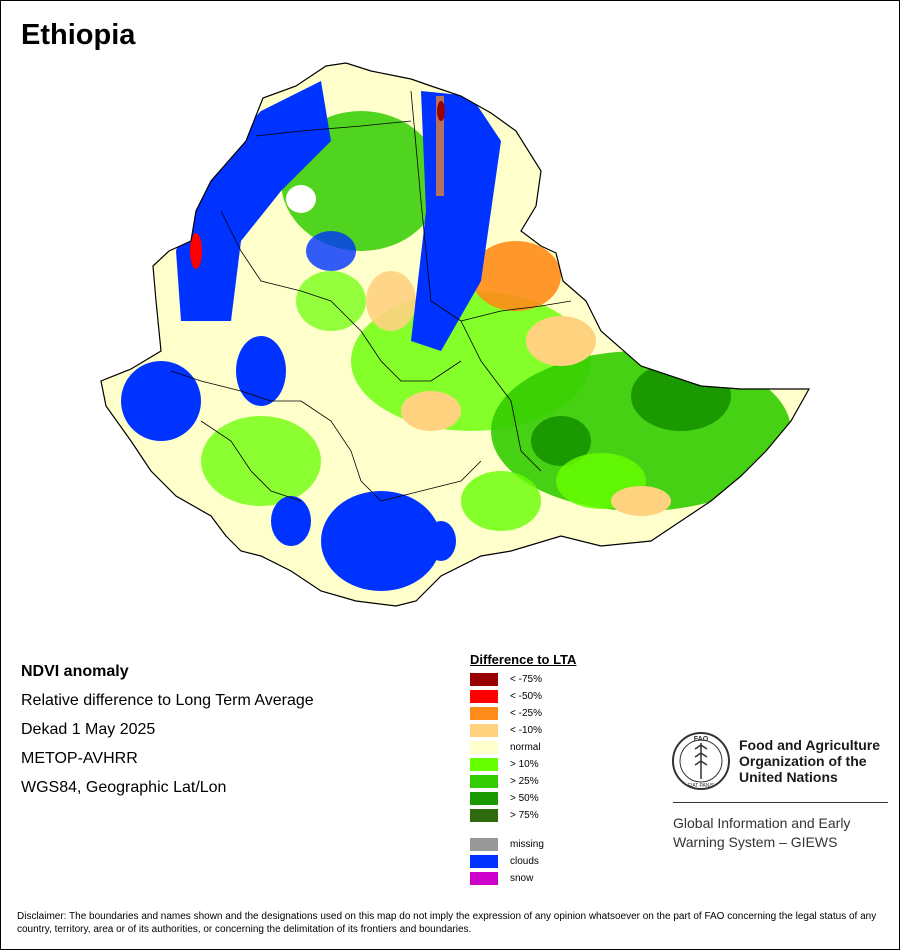 This screenshot has height=950, width=900. Describe the element at coordinates (523, 659) in the screenshot. I see `legend-title: Difference to LTA` at that location.